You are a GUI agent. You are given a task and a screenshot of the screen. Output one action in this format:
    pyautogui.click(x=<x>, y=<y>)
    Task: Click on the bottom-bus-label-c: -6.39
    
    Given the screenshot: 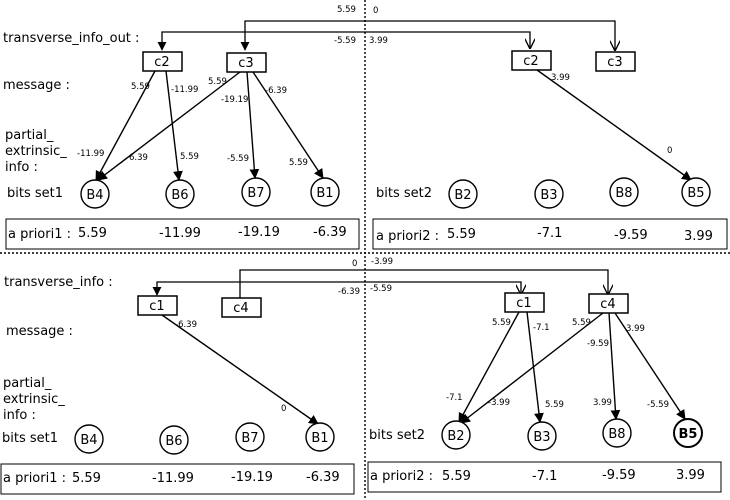 What is the action you would take?
    pyautogui.click(x=349, y=292)
    